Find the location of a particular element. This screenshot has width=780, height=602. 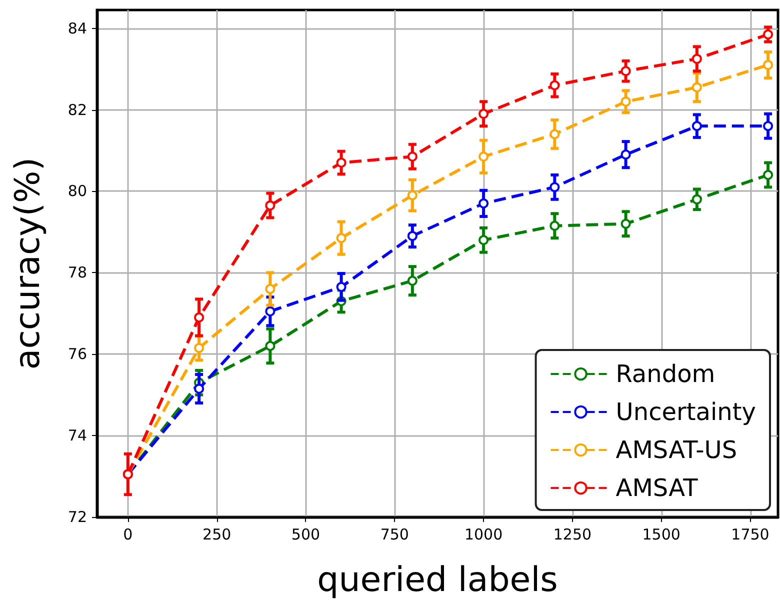

y-tick-label: 78 is located at coordinates (77, 273).